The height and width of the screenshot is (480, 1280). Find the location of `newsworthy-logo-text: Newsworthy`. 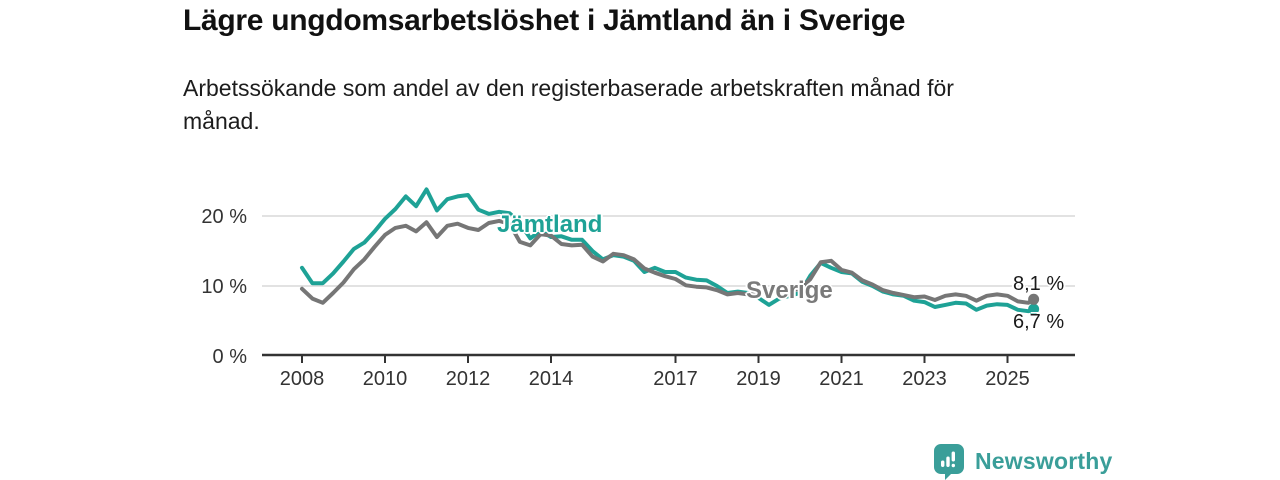

newsworthy-logo-text: Newsworthy is located at coordinates (1044, 461).